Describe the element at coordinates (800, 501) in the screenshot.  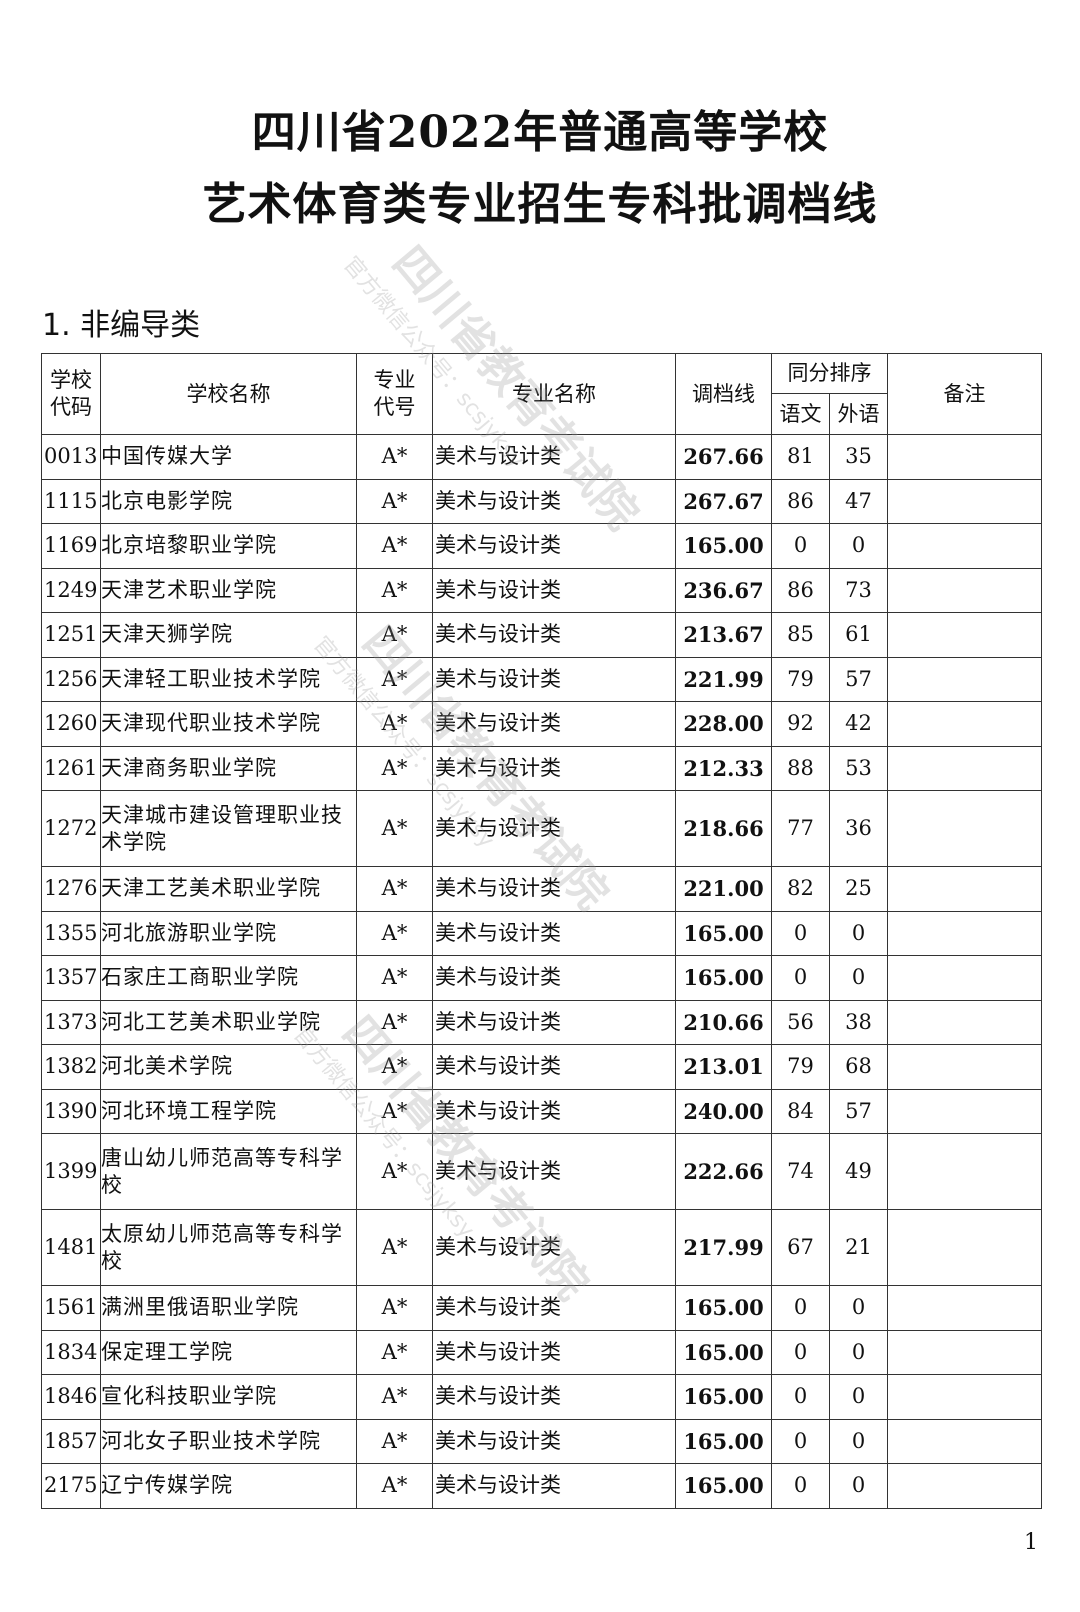
I see `cell-chinese-rank: 86` at that location.